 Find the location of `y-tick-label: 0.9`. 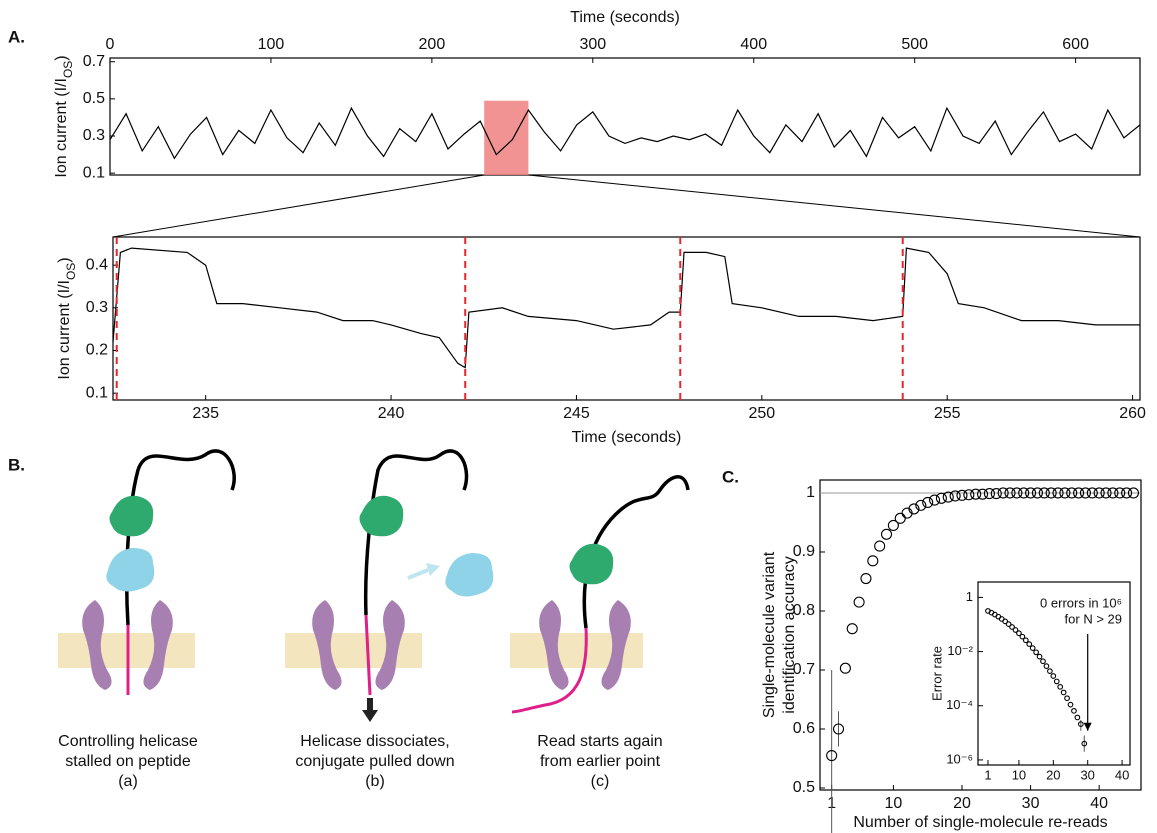

y-tick-label: 0.9 is located at coordinates (804, 551).